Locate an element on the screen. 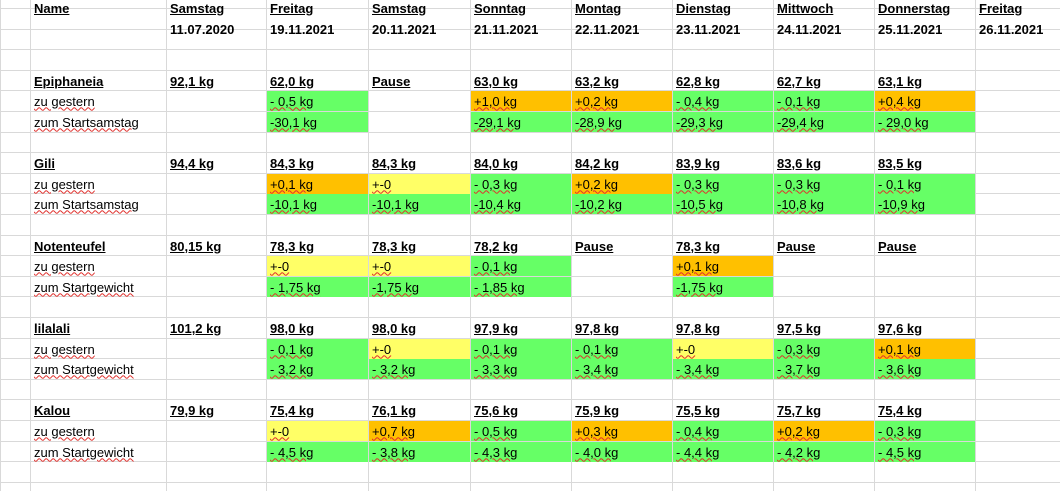  start-diff-cell: - 3,2 kg is located at coordinates (317, 369).